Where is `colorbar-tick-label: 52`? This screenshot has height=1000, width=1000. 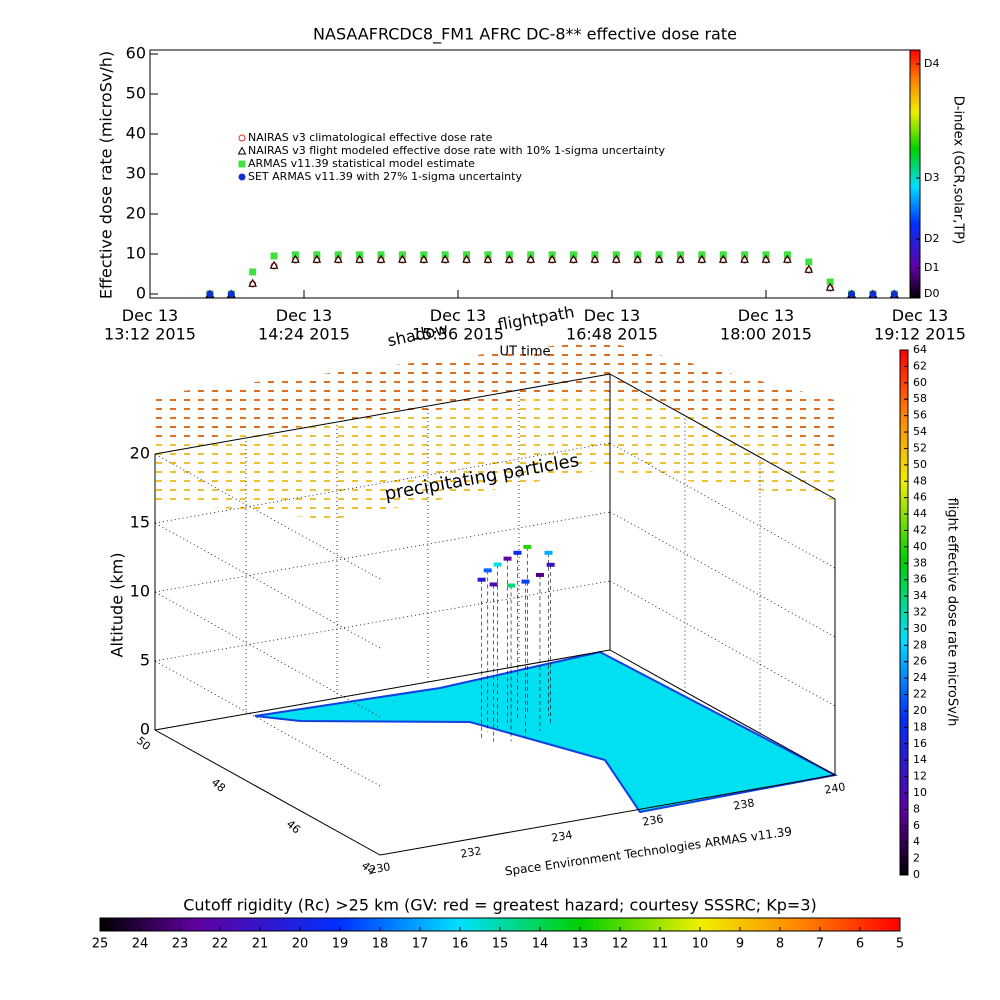 colorbar-tick-label: 52 is located at coordinates (920, 447).